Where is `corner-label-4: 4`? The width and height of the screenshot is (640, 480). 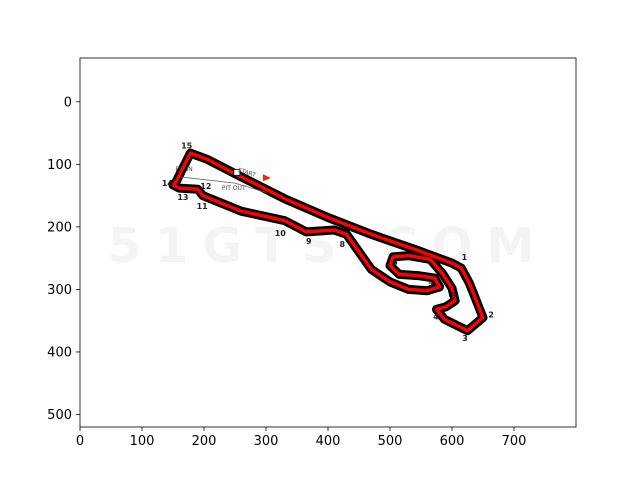 corner-label-4: 4 is located at coordinates (436, 316).